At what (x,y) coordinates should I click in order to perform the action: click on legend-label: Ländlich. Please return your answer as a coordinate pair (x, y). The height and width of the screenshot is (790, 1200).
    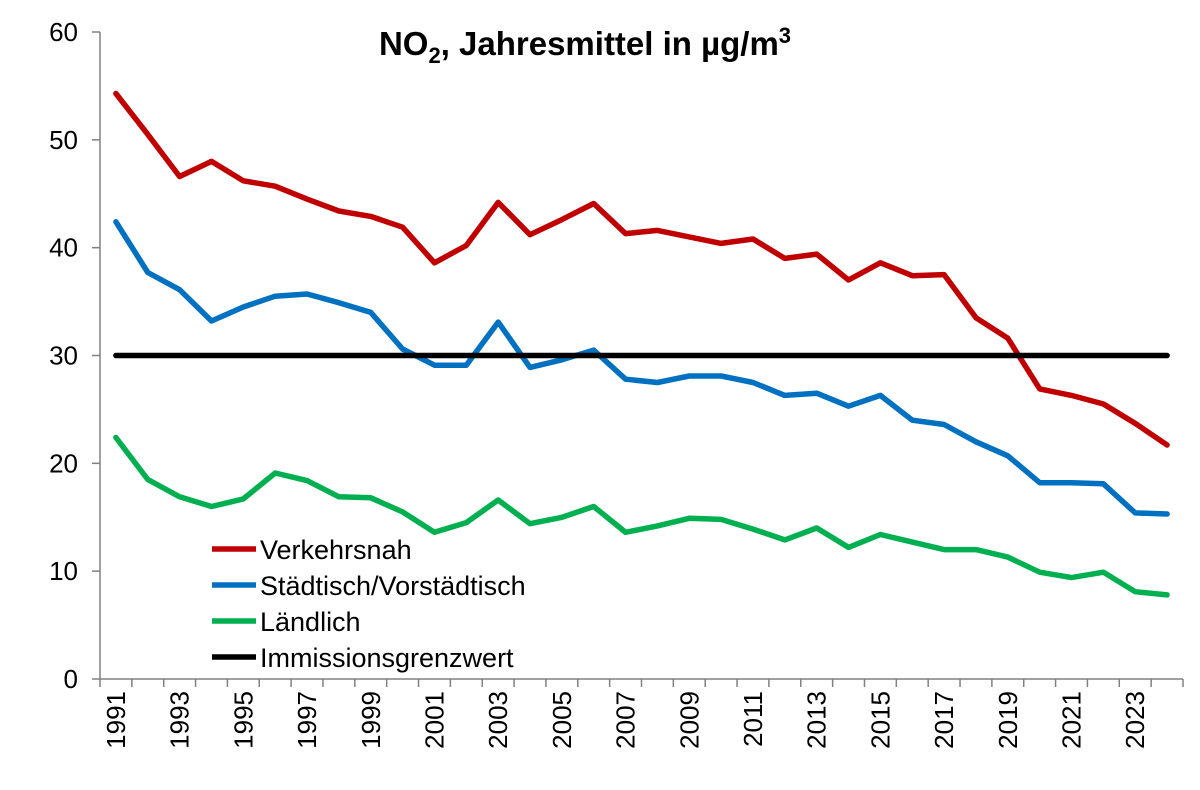
    Looking at the image, I should click on (310, 622).